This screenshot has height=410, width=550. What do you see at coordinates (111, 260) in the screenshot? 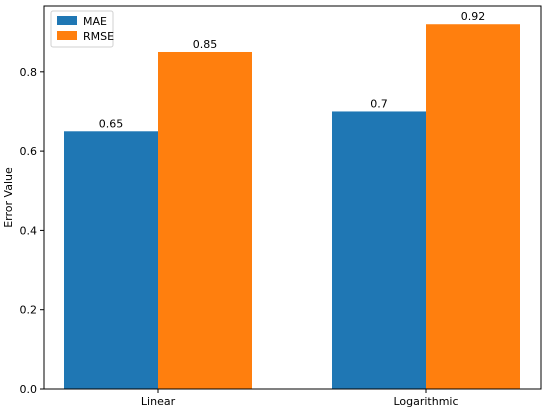
I see `bar-mae-linear` at bounding box center [111, 260].